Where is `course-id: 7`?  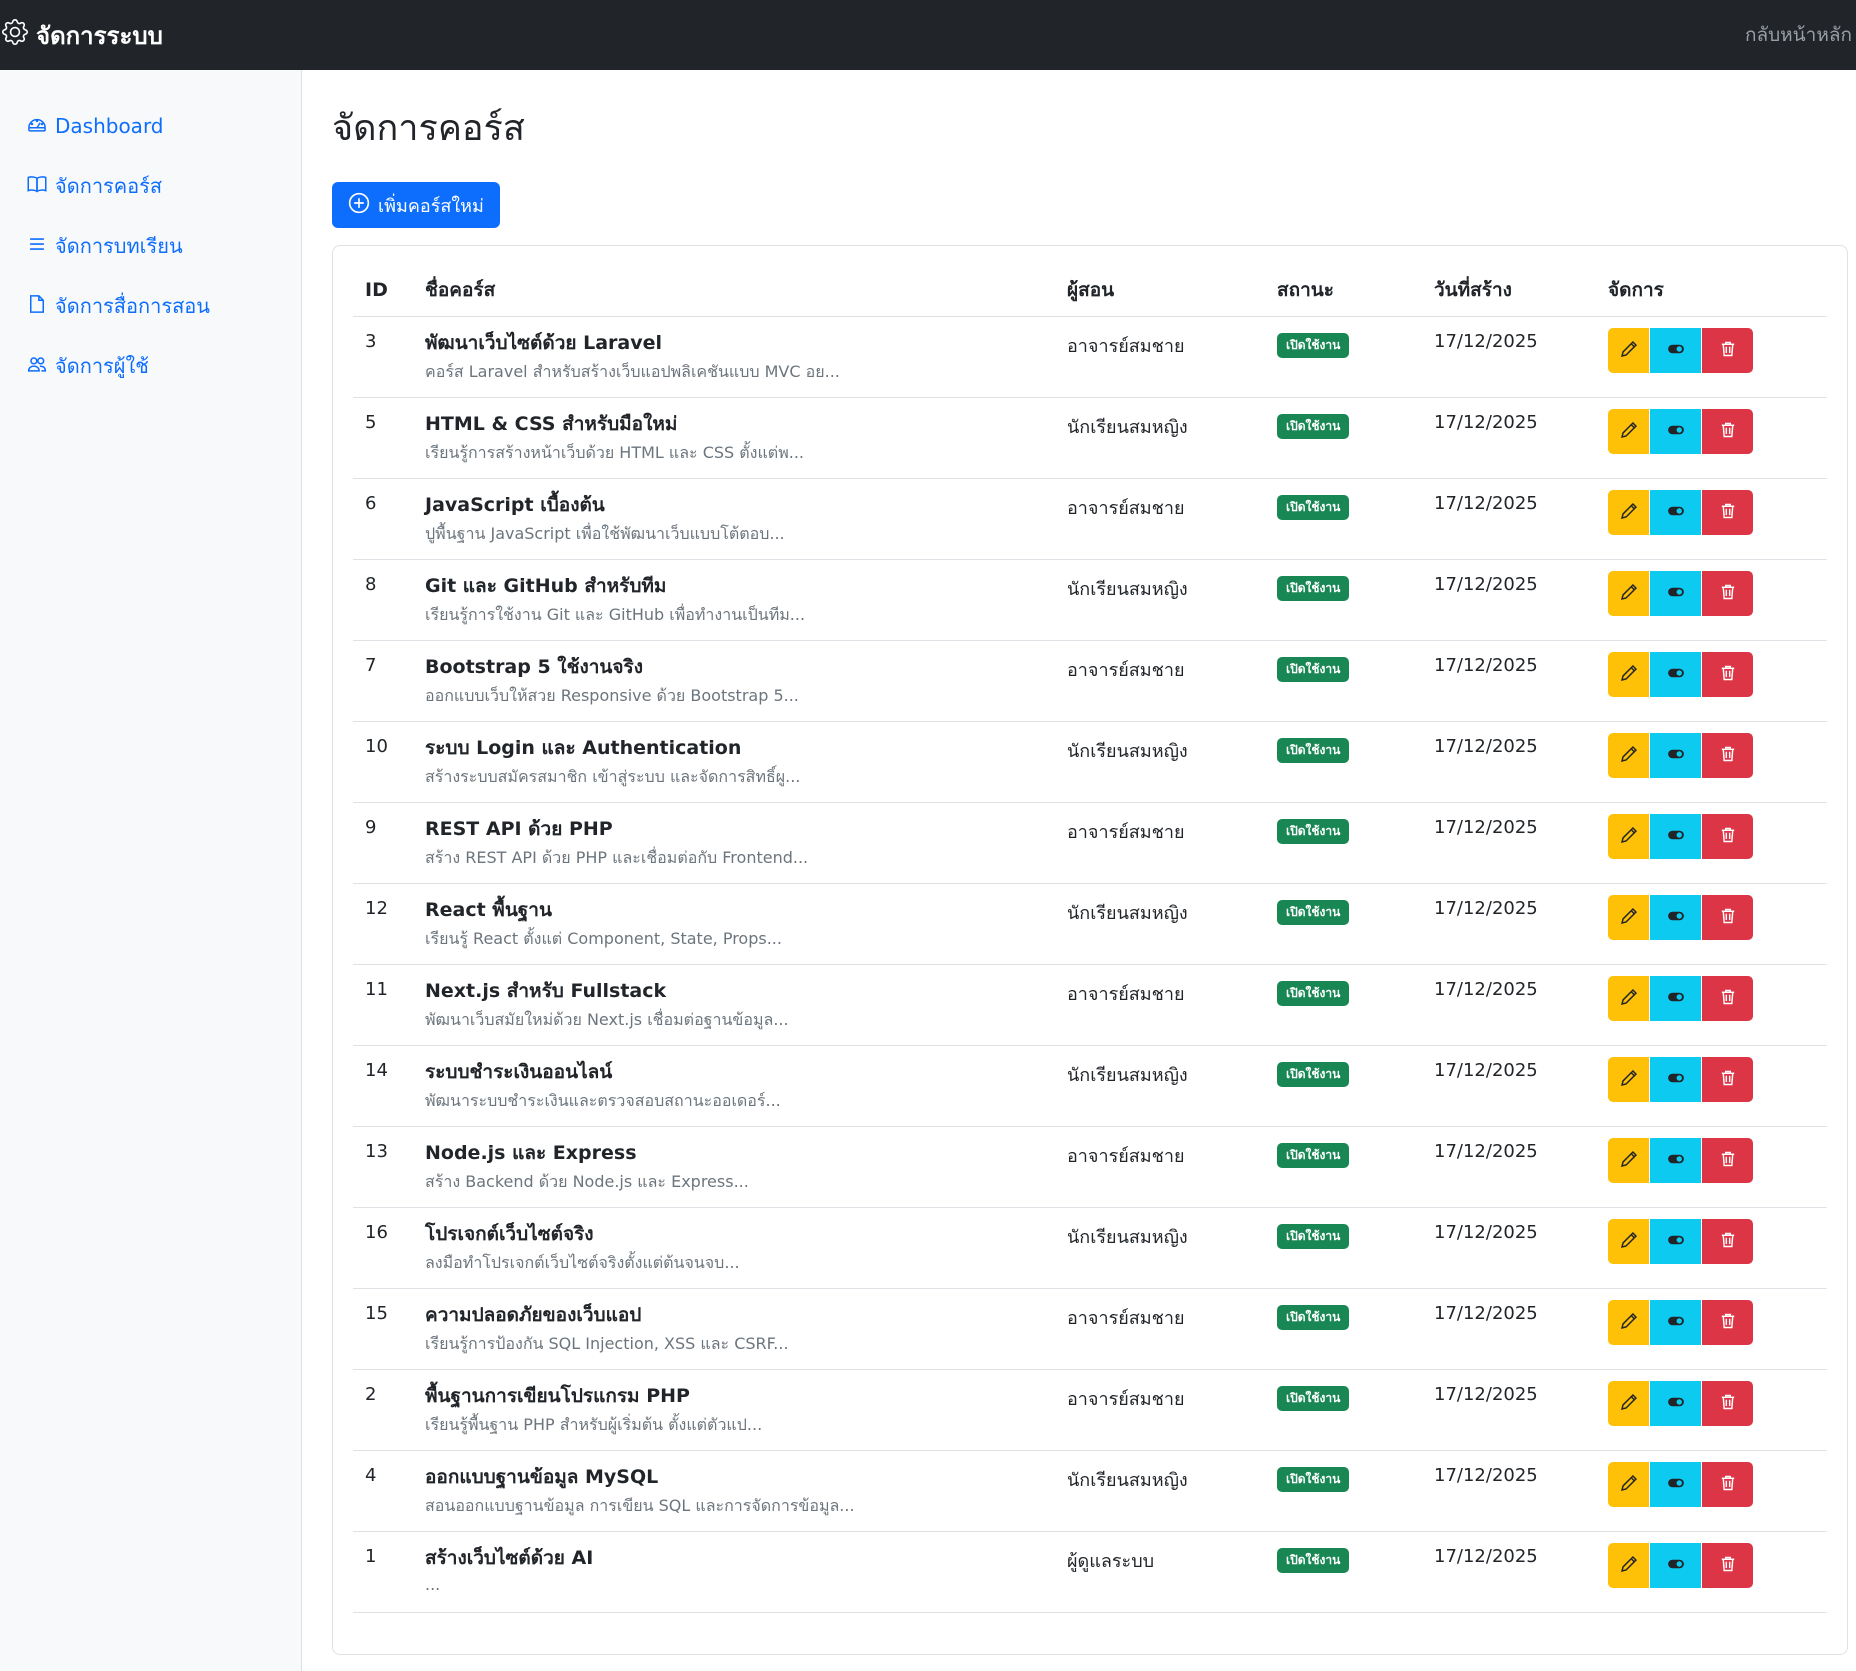
course-id: 7 is located at coordinates (371, 665).